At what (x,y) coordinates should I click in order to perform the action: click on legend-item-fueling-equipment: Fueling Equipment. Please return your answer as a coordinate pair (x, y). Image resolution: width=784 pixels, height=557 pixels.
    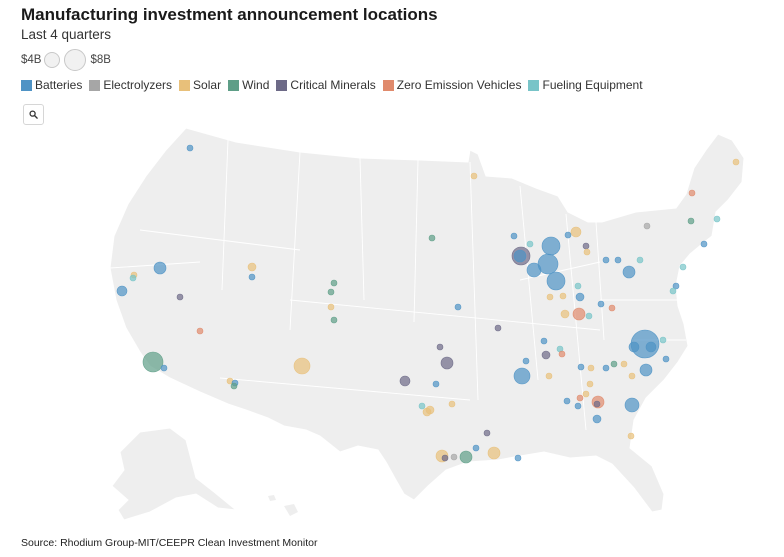
    Looking at the image, I should click on (585, 85).